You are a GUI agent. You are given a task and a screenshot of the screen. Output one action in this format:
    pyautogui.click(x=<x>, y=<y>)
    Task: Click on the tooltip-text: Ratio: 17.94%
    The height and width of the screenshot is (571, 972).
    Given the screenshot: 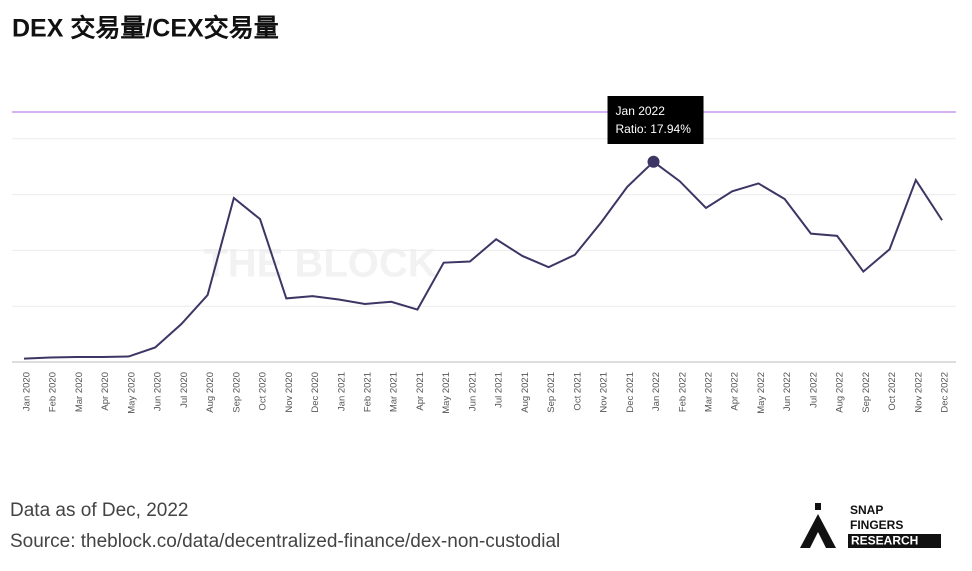 What is the action you would take?
    pyautogui.click(x=654, y=129)
    